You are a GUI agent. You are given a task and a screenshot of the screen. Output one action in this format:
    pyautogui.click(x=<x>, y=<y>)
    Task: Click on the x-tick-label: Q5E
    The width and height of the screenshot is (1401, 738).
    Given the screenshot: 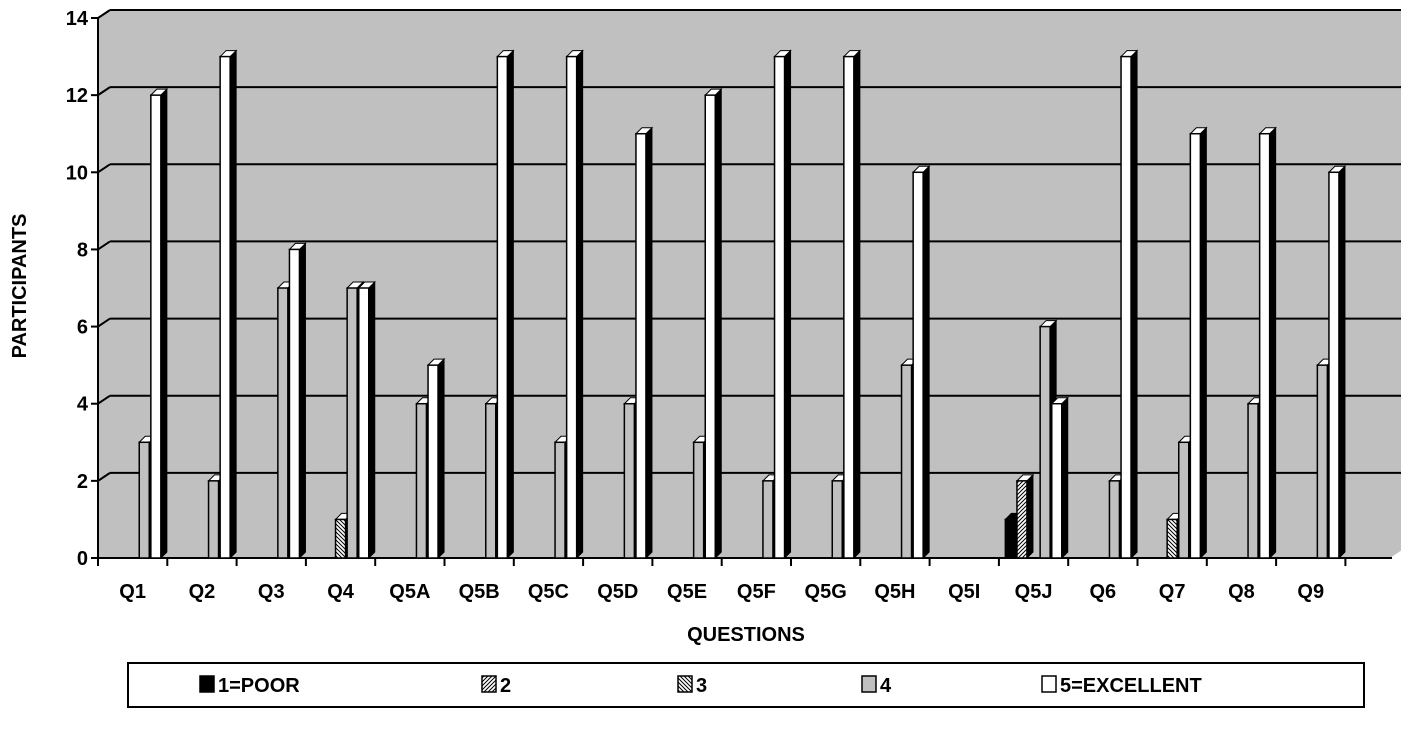 What is the action you would take?
    pyautogui.click(x=687, y=592)
    